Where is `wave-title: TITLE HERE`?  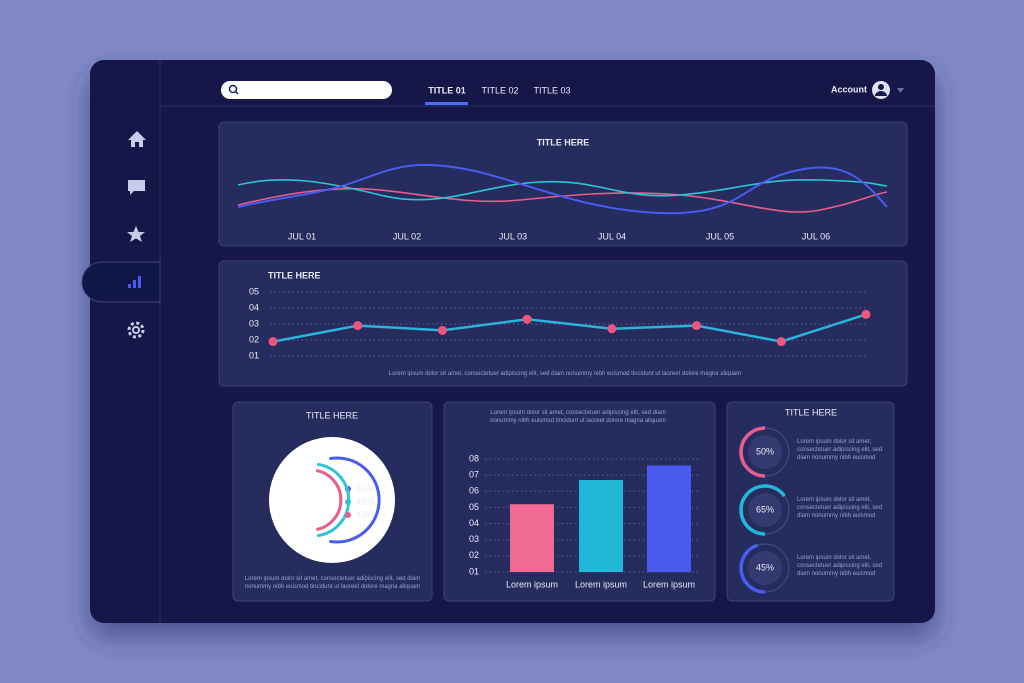
wave-title: TITLE HERE is located at coordinates (563, 142).